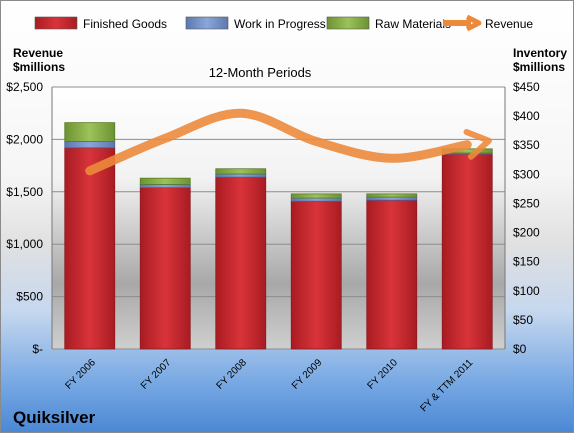 The width and height of the screenshot is (574, 434). What do you see at coordinates (526, 233) in the screenshot?
I see `right-tick-label: $200` at bounding box center [526, 233].